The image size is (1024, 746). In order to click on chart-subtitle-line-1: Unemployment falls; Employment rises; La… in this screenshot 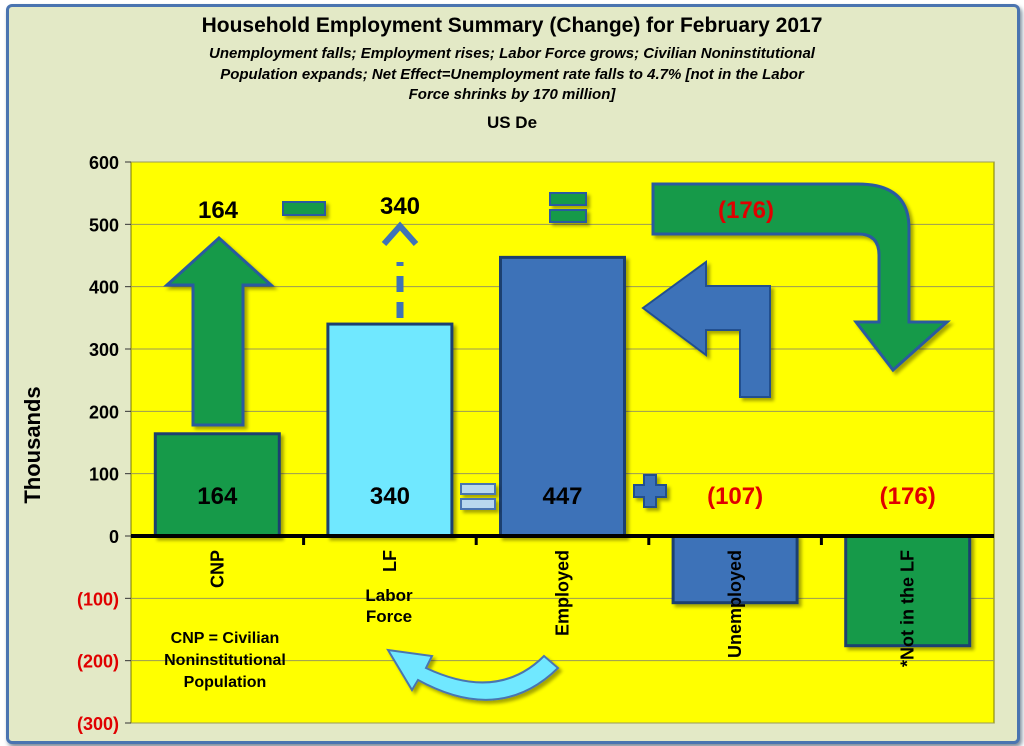, I will do `click(512, 53)`.